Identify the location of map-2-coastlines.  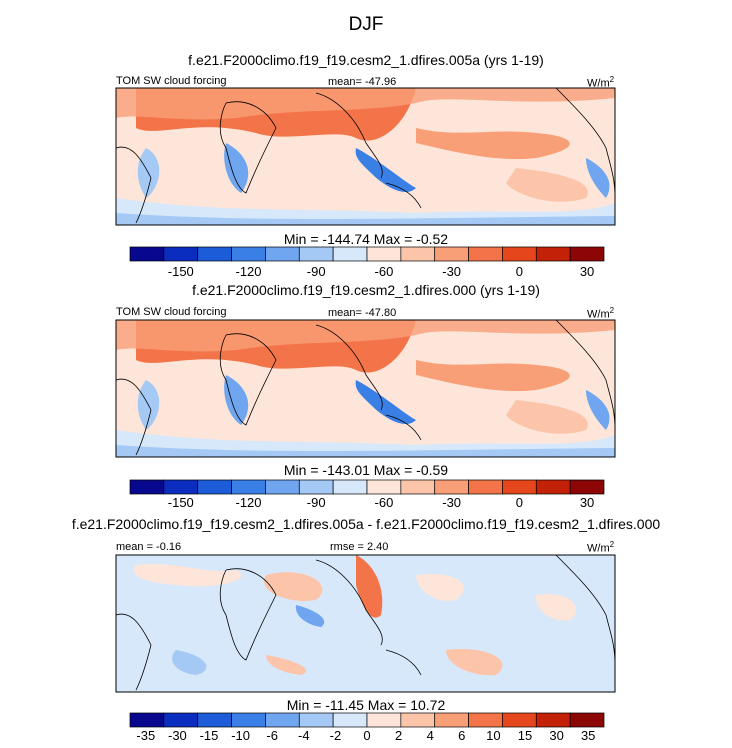
(365, 387).